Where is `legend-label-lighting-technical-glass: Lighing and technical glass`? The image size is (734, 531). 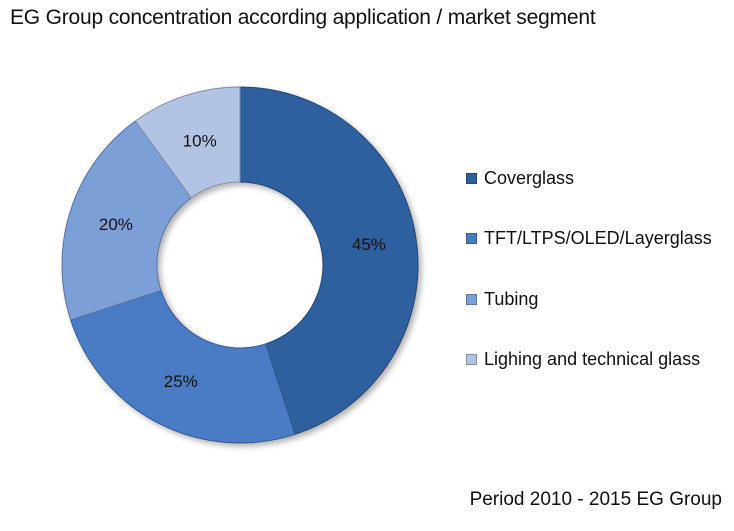 legend-label-lighting-technical-glass: Lighing and technical glass is located at coordinates (592, 359).